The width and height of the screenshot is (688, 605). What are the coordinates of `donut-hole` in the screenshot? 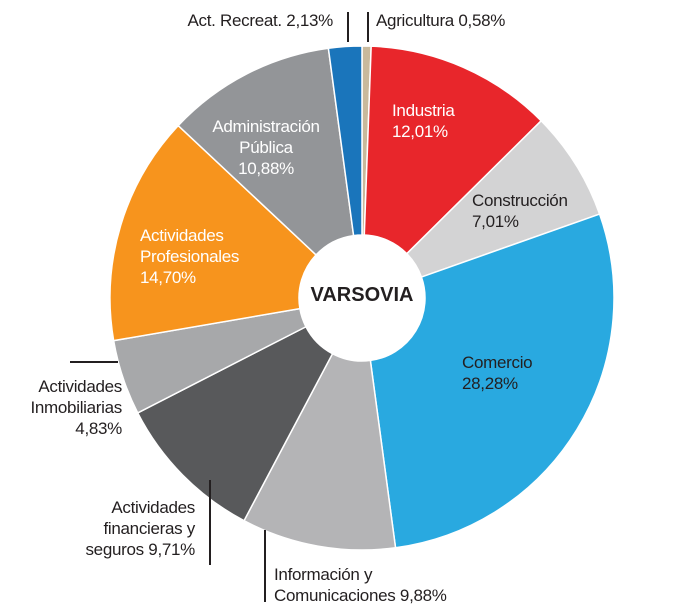 It's located at (362, 298).